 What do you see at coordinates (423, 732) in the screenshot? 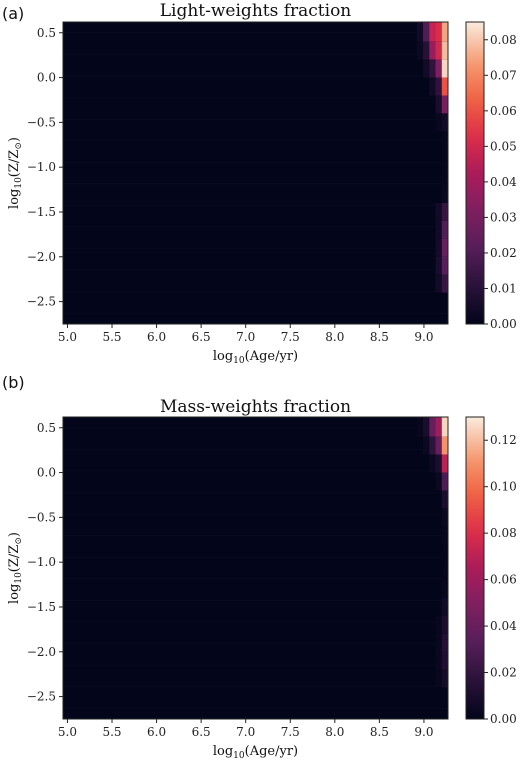
I see `x-tick-label: 9.0` at bounding box center [423, 732].